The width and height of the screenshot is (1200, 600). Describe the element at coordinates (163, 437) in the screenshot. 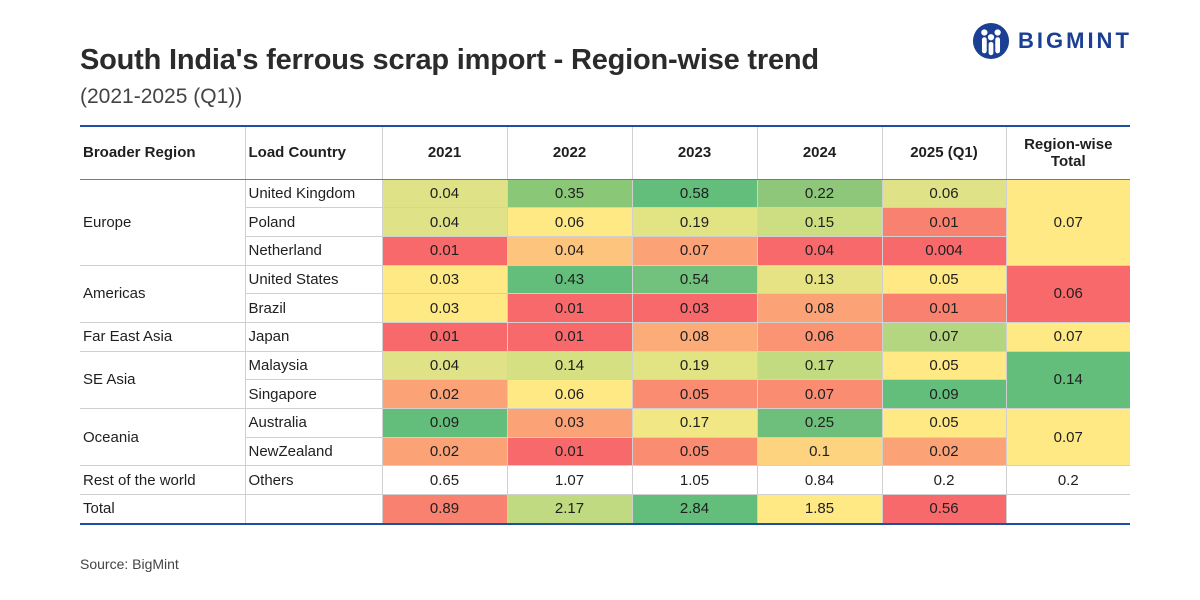

I see `region-cell: Oceania` at that location.